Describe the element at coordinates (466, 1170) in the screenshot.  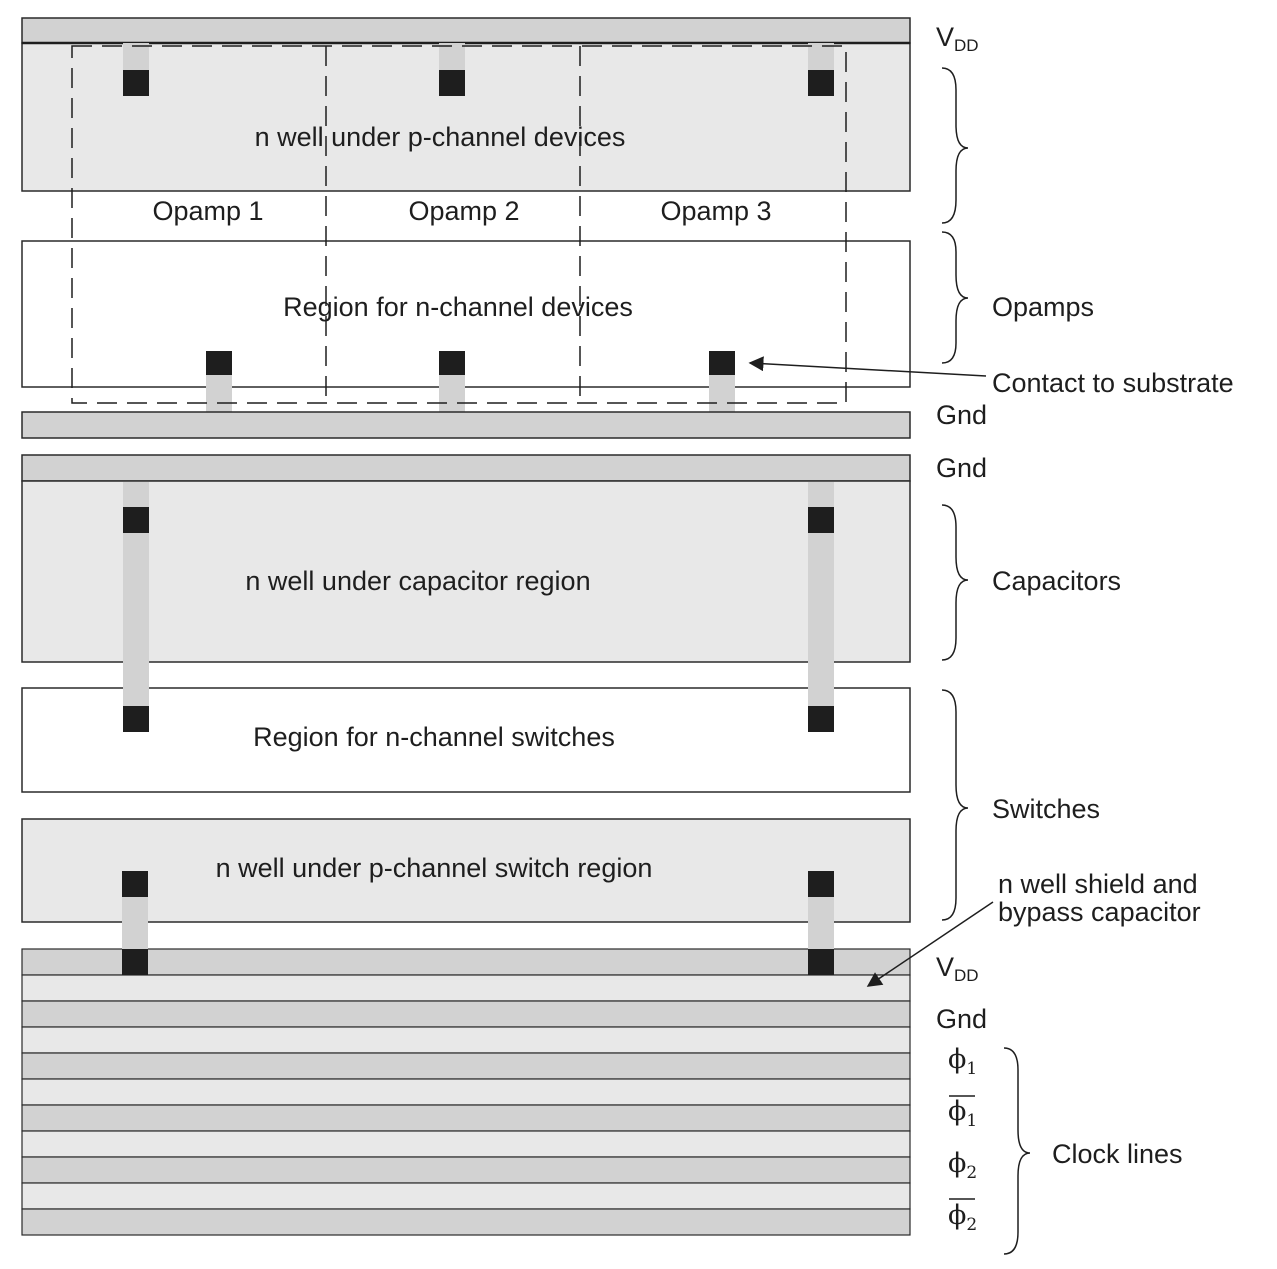
I see `clock-line-phi2` at that location.